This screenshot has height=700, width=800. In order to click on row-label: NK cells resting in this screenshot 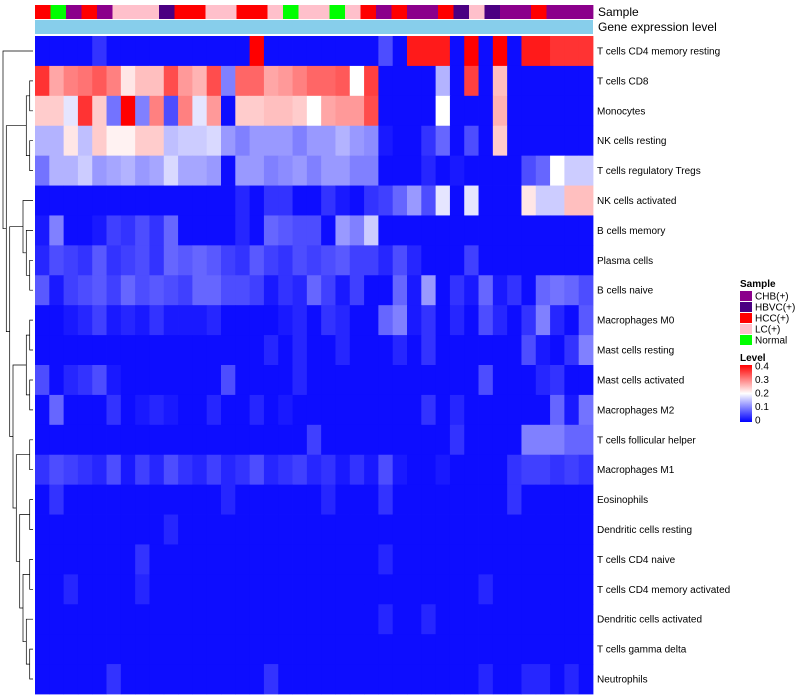, I will do `click(631, 141)`.